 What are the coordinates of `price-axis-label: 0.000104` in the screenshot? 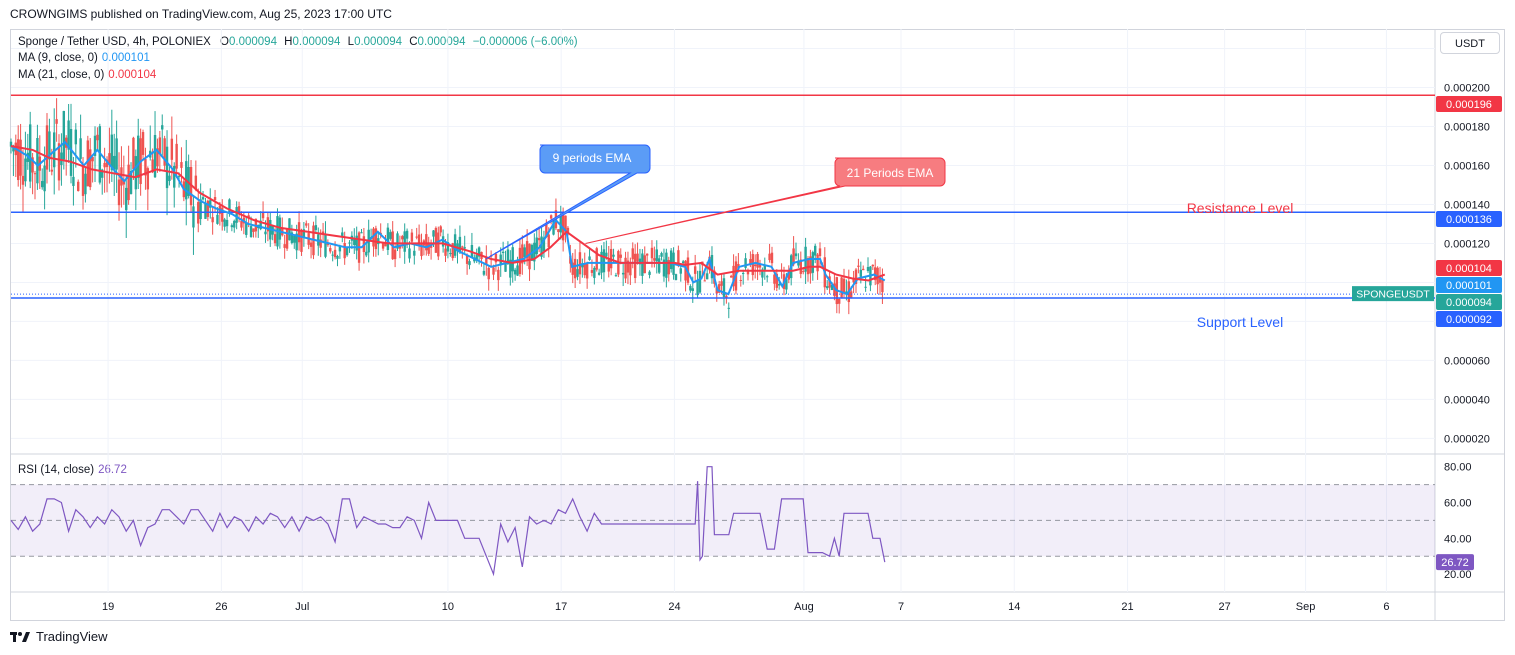 It's located at (1469, 269).